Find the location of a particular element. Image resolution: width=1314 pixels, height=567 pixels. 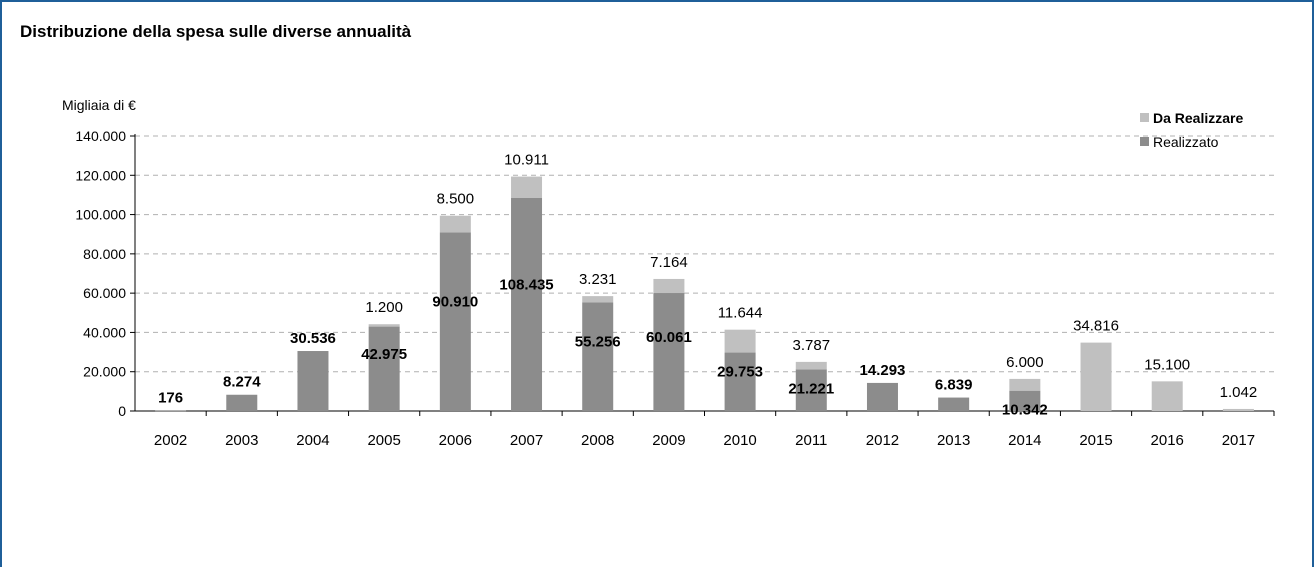

x-tick-label: 2016 is located at coordinates (1167, 440).